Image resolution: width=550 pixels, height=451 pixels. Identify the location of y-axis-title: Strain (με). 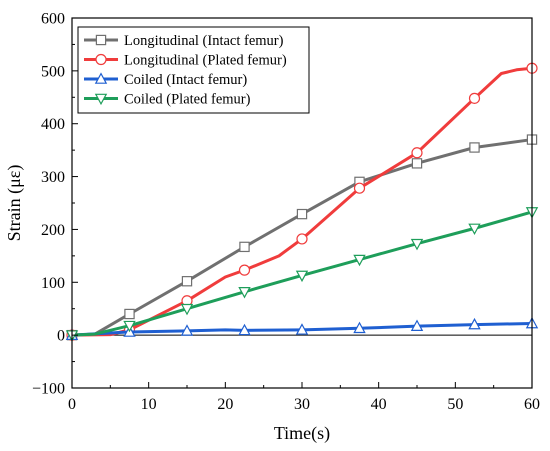
(14, 203).